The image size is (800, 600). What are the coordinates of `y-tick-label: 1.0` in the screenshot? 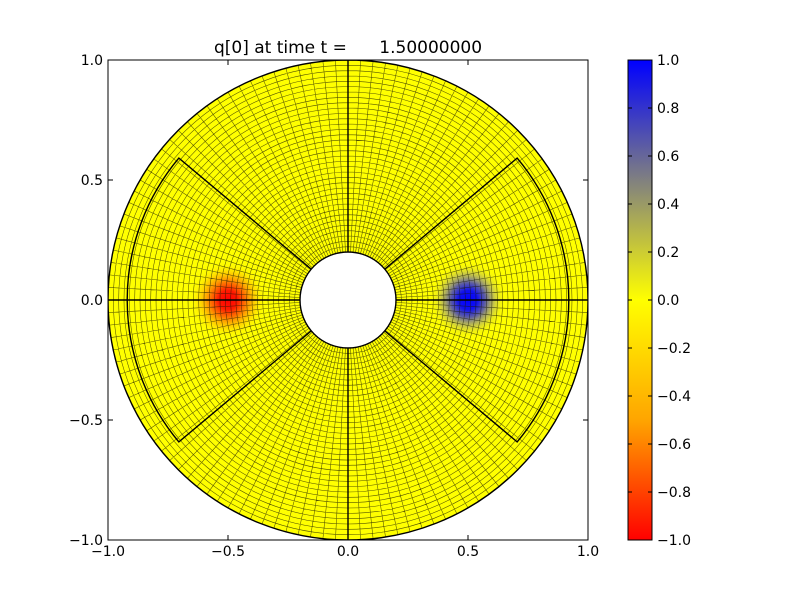 It's located at (92, 61).